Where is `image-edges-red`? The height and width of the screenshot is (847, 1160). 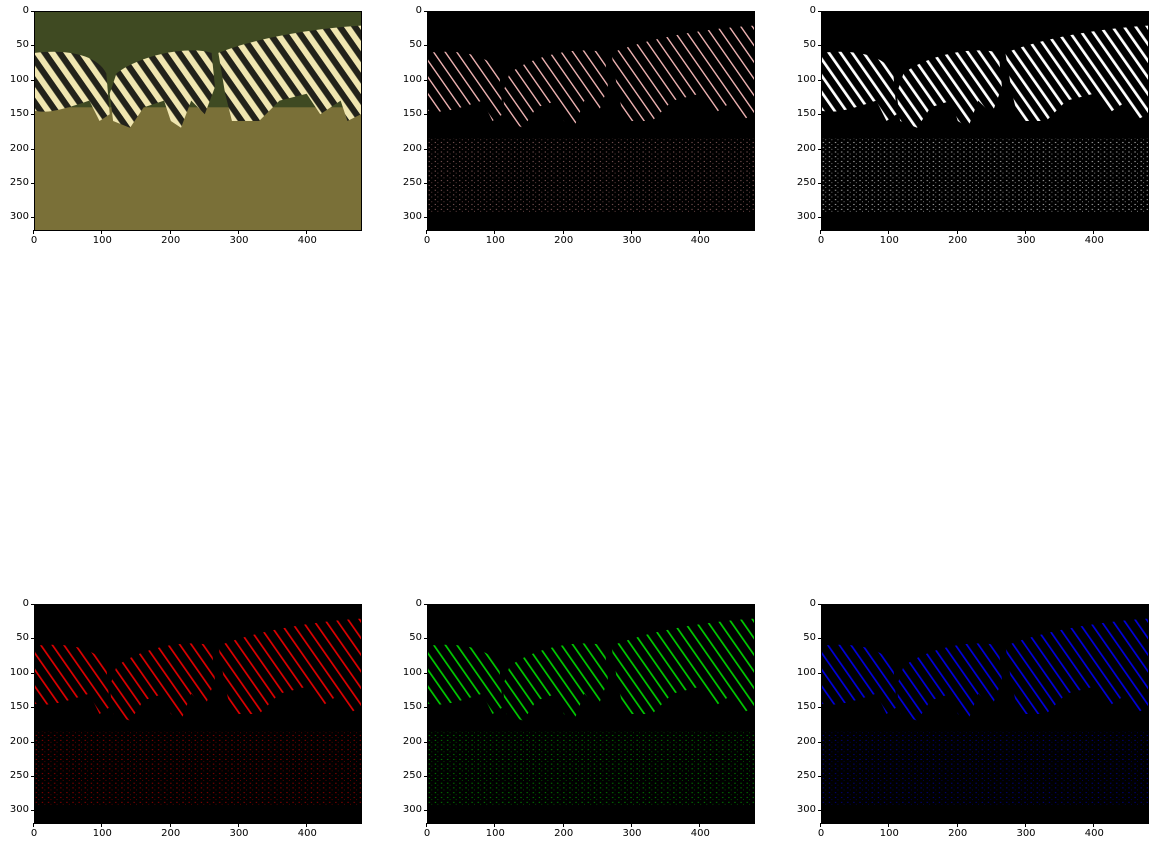
image-edges-red is located at coordinates (198, 714).